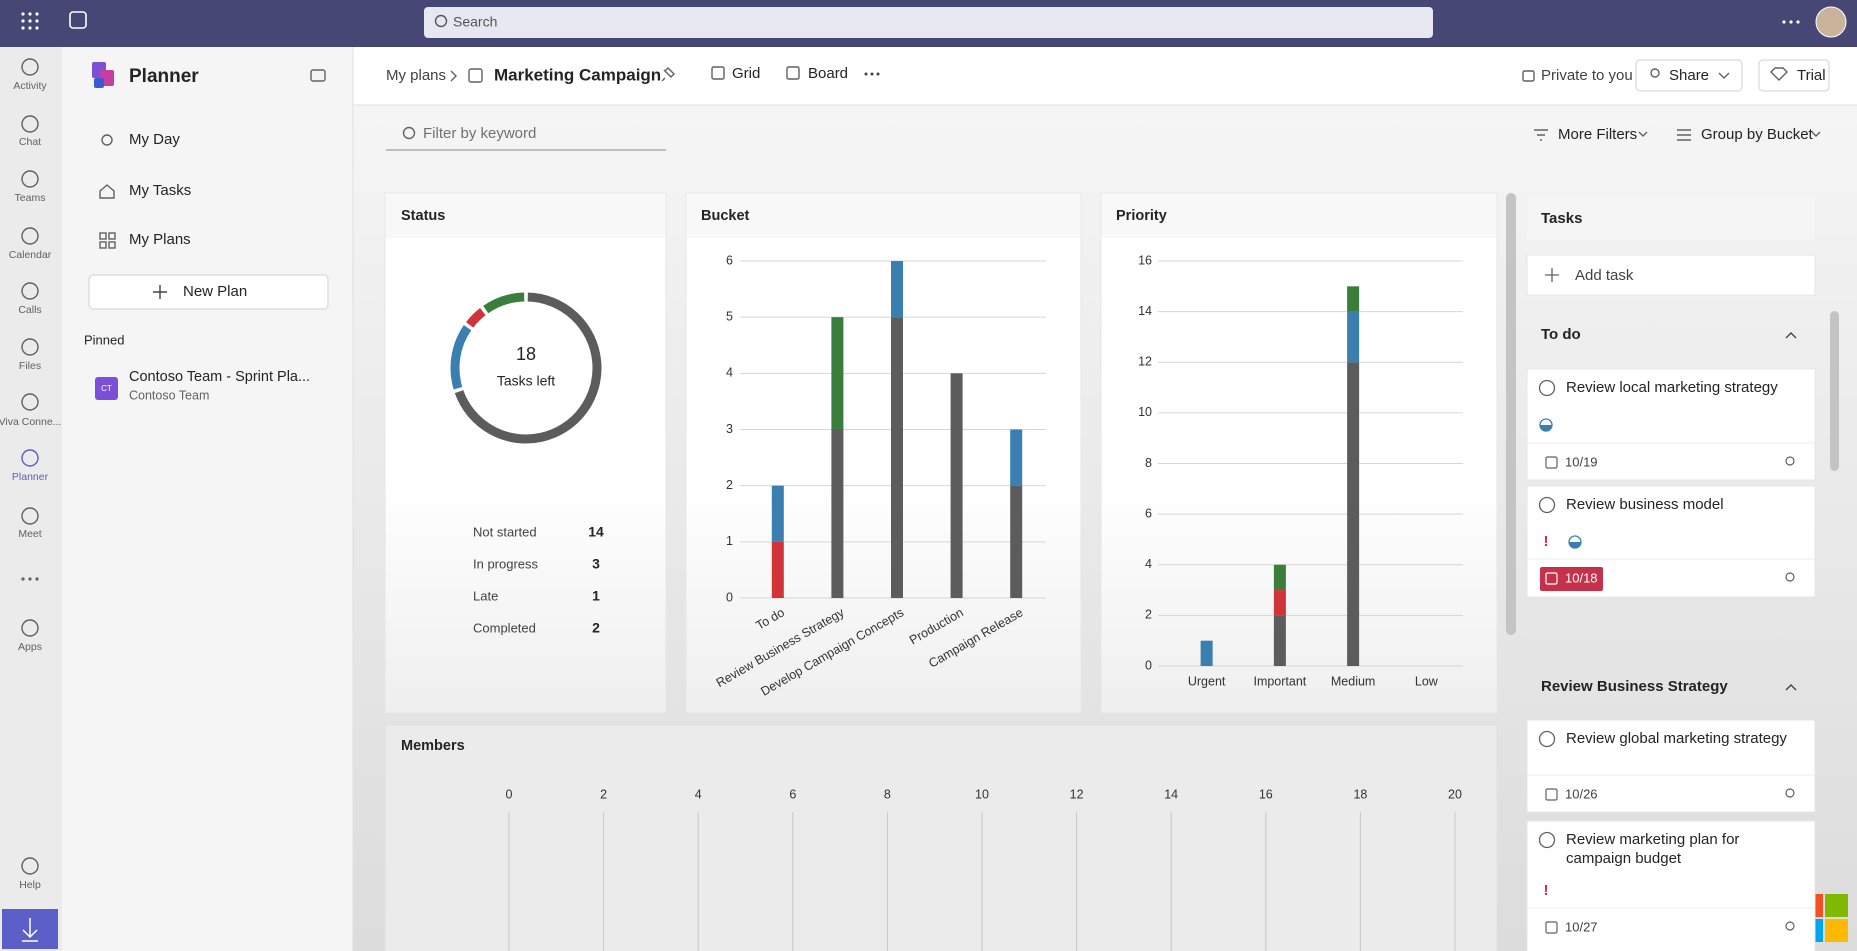  I want to click on new-plan-button, so click(208, 292).